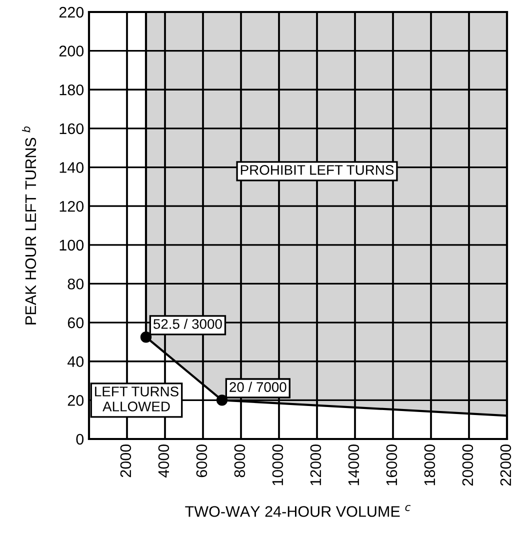  What do you see at coordinates (72, 245) in the screenshot?
I see `y-tick-label: 100` at bounding box center [72, 245].